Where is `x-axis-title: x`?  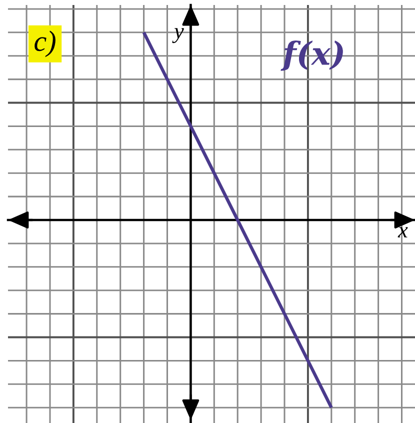 x-axis-title: x is located at coordinates (403, 232).